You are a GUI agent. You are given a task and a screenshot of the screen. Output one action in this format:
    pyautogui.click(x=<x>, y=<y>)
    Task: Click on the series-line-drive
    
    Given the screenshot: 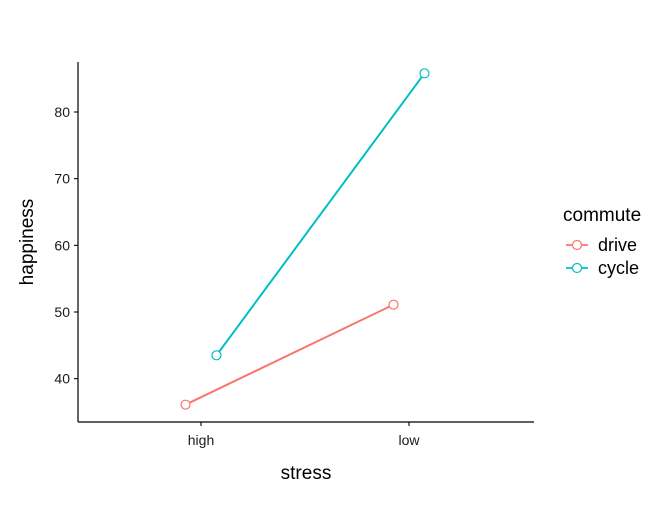 What is the action you would take?
    pyautogui.click(x=289, y=354)
    